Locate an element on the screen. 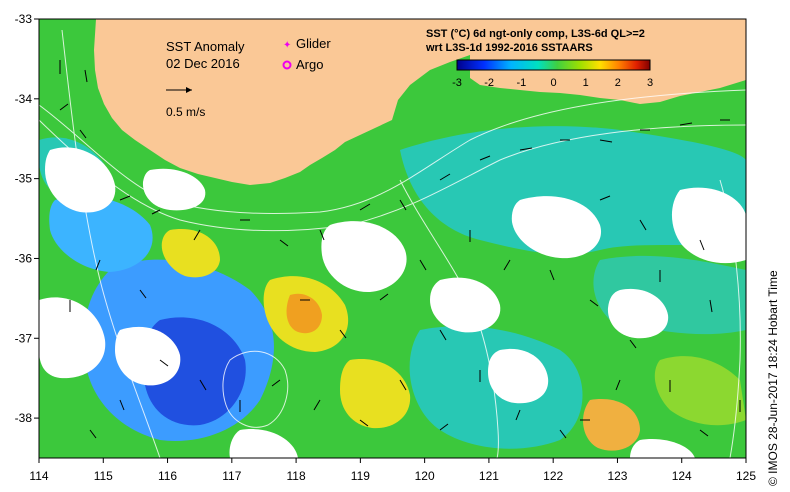  x-tick-label: 114 is located at coordinates (38, 476).